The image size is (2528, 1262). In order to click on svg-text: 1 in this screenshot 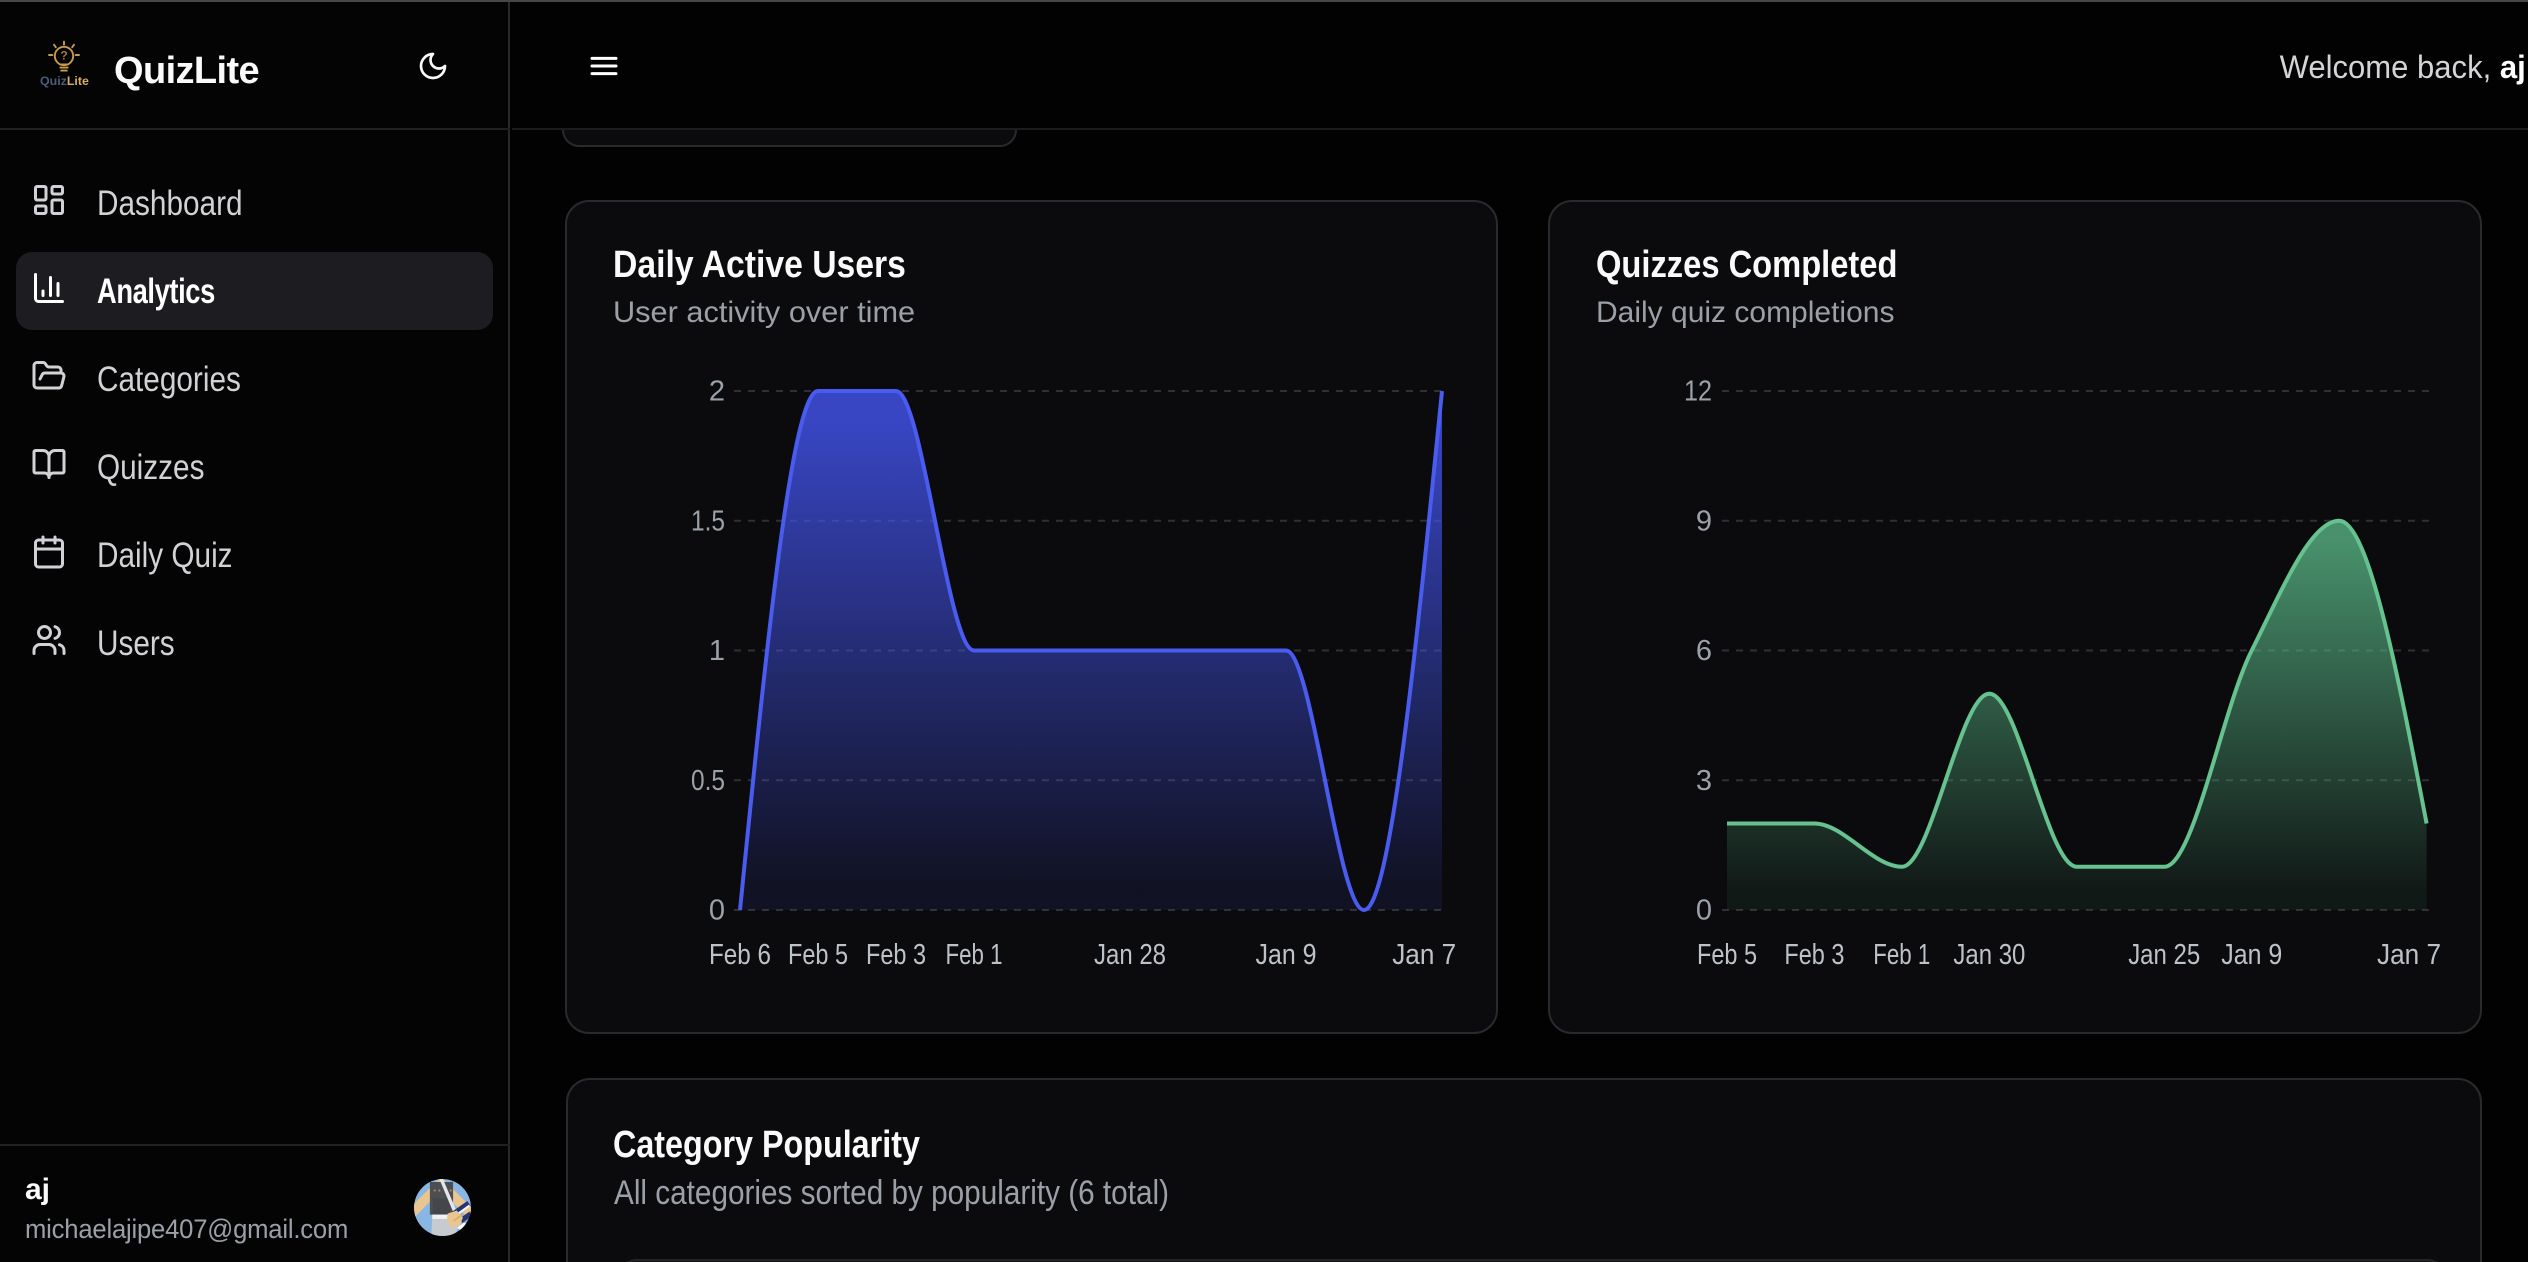, I will do `click(717, 651)`.